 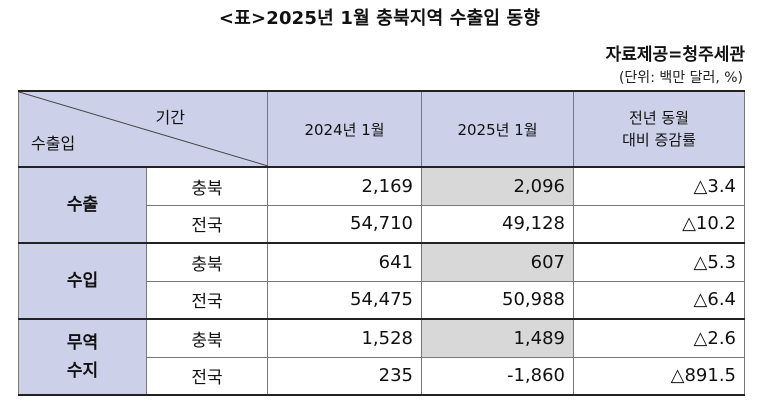 What do you see at coordinates (344, 224) in the screenshot?
I see `value-2024: 54,710` at bounding box center [344, 224].